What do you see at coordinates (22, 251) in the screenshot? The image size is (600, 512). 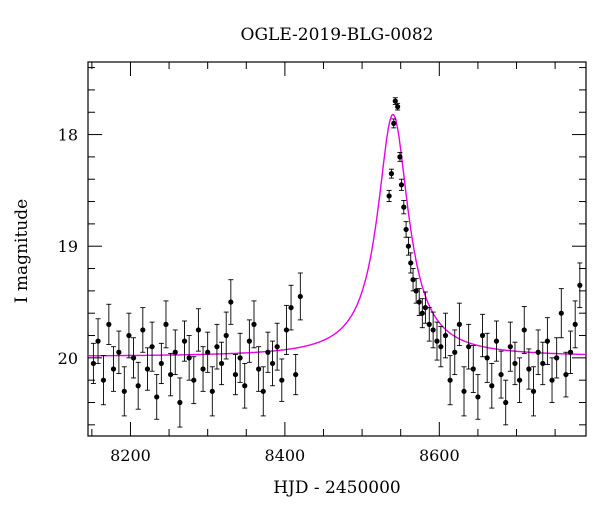 I see `y-axis-label: I magnitude` at bounding box center [22, 251].